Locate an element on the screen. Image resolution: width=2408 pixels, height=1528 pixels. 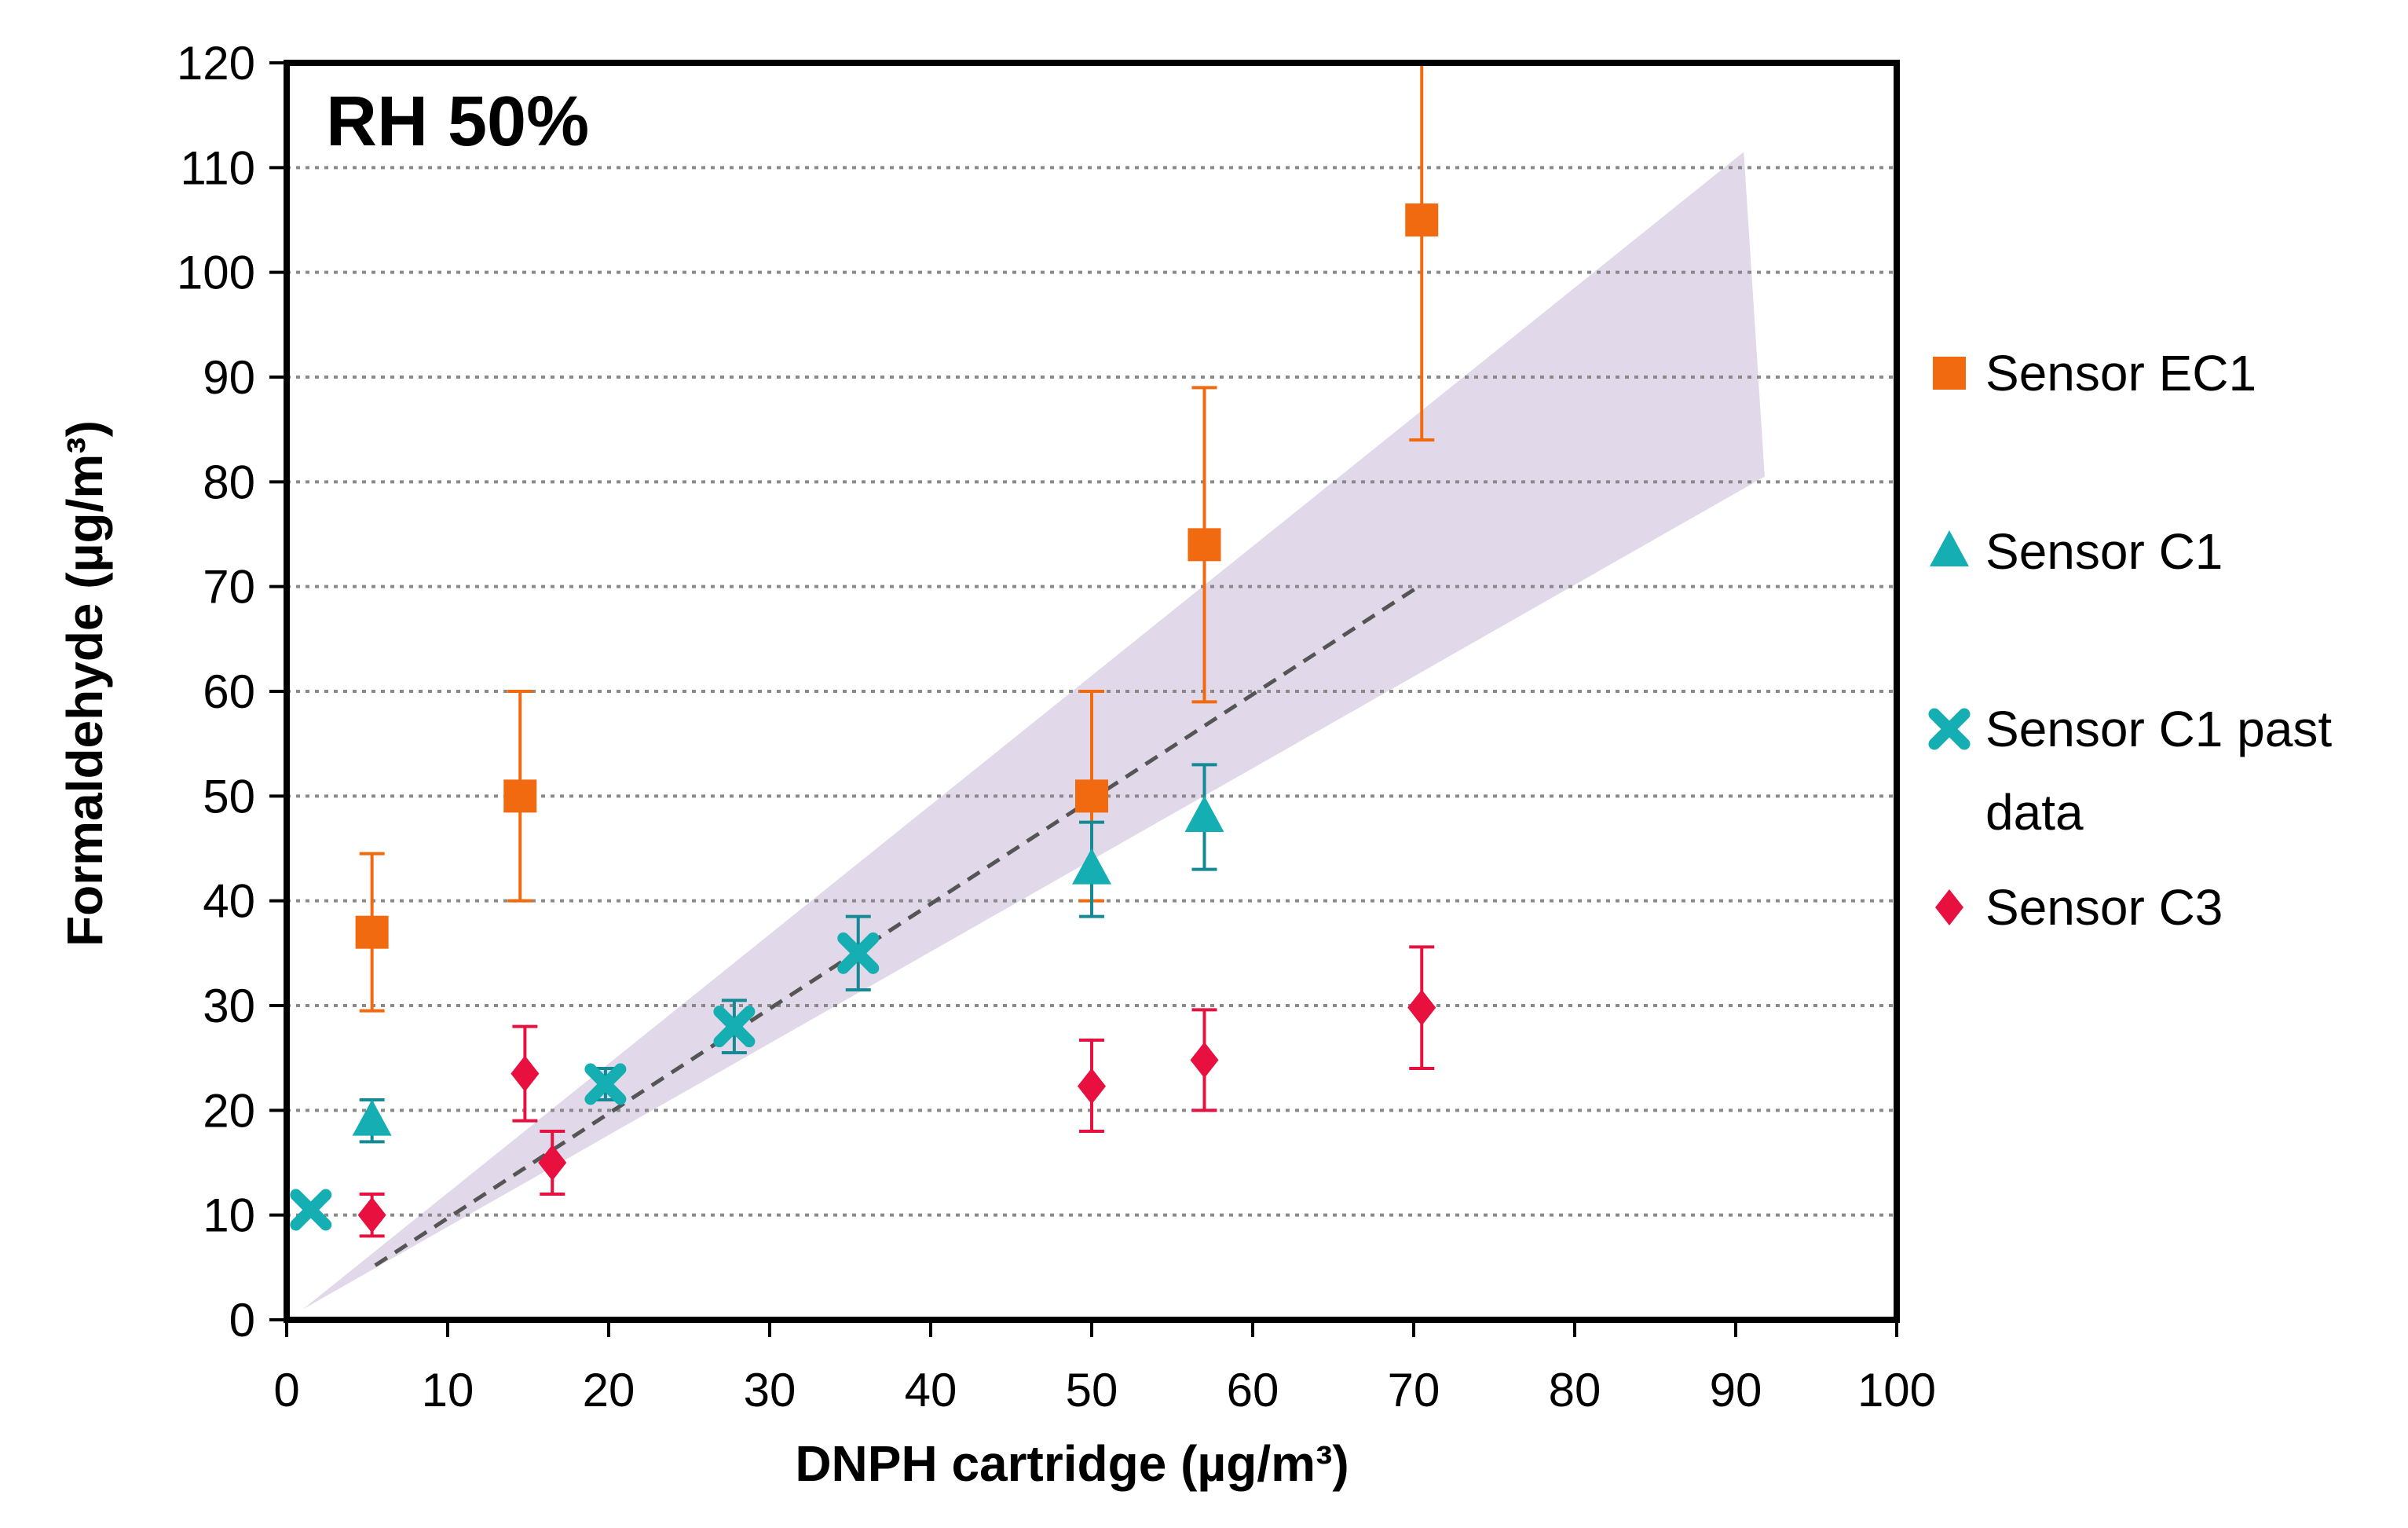
x-tick-label-10: 10 is located at coordinates (448, 1390).